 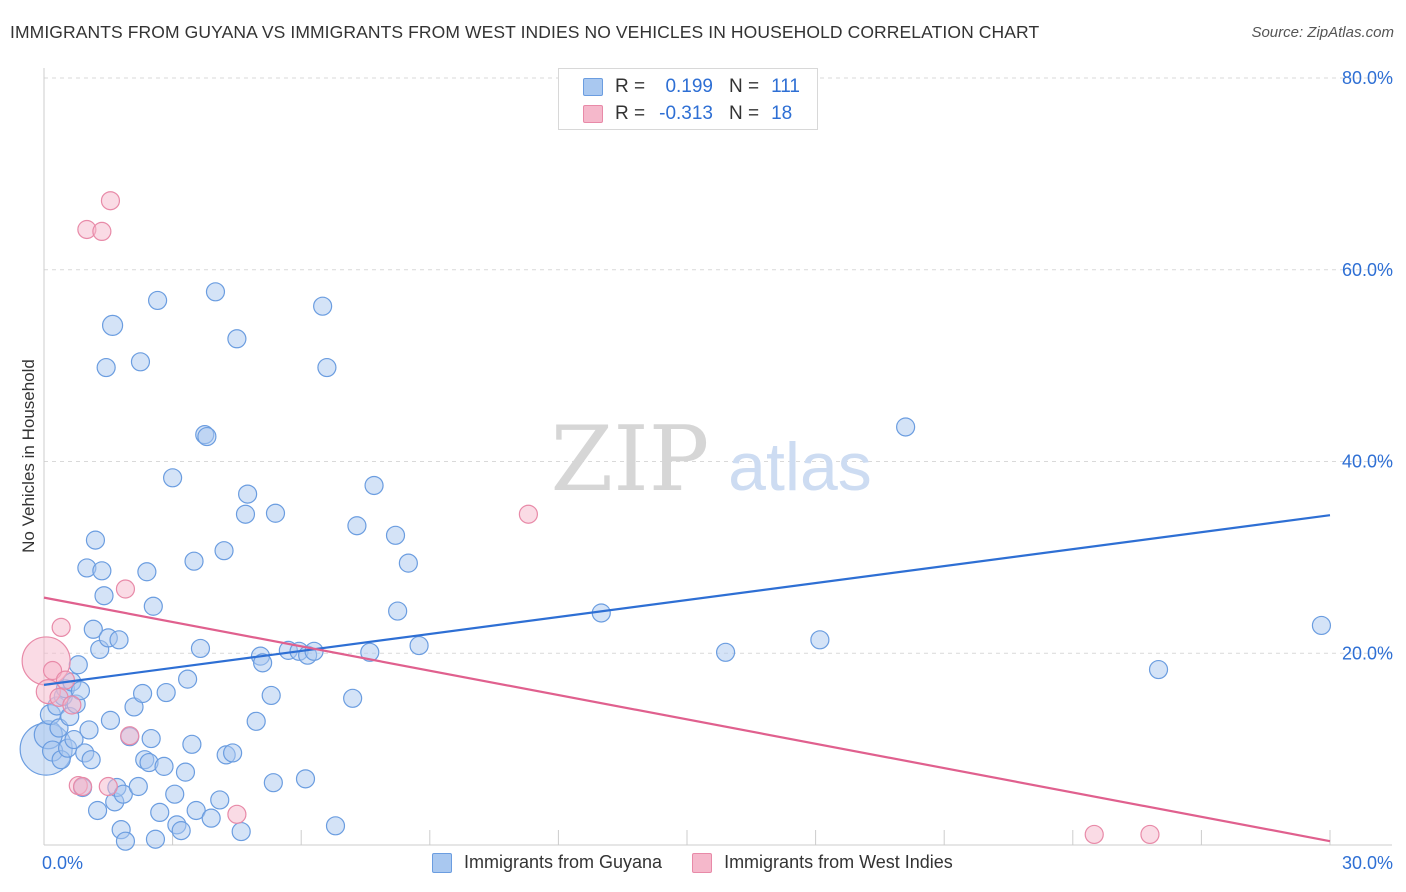 What do you see at coordinates (630, 113) in the screenshot?
I see `legend-r-label: R =` at bounding box center [630, 113].